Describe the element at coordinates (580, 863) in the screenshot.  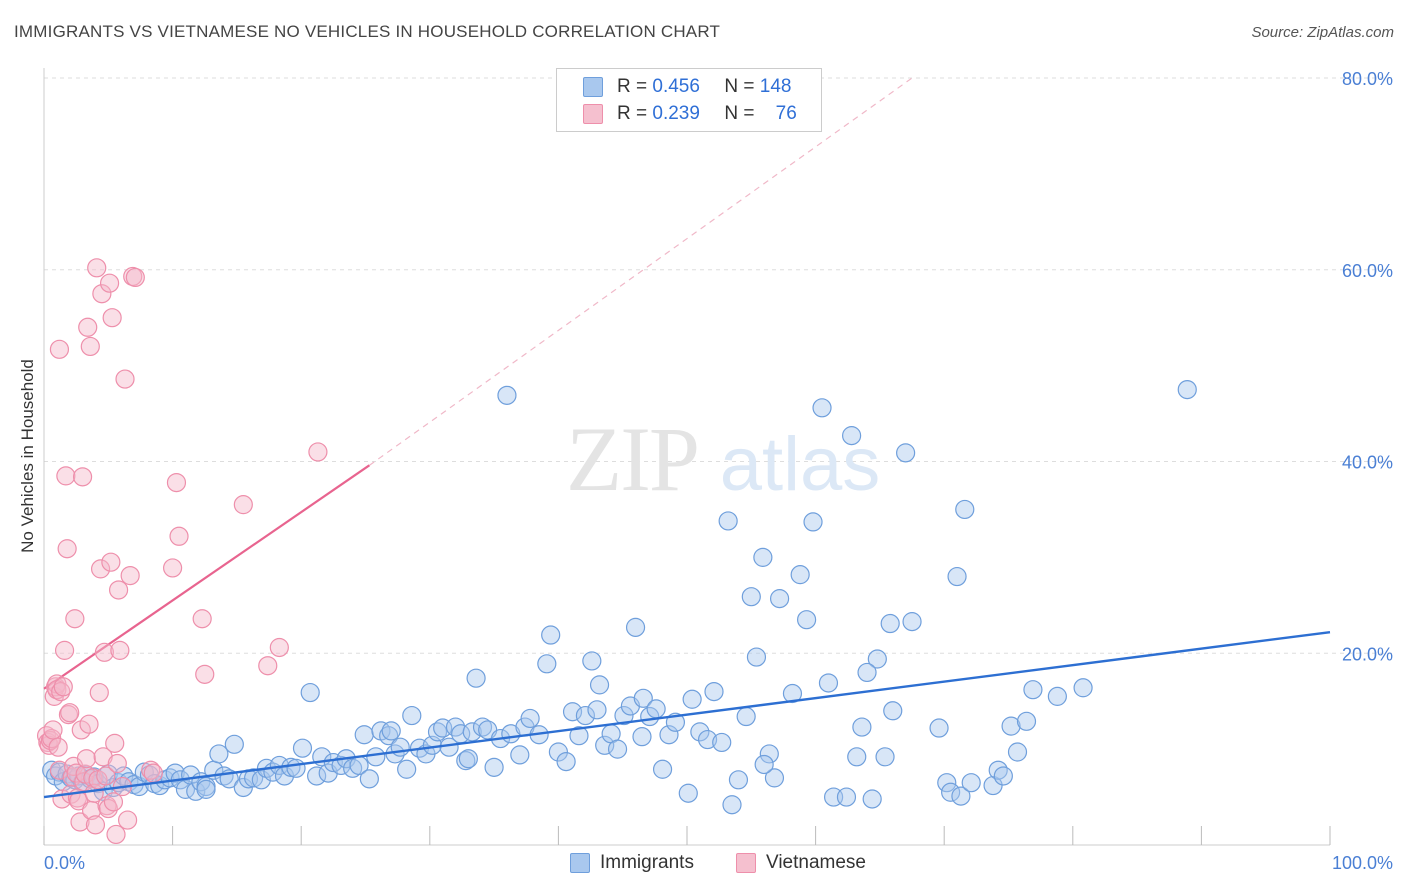
I see `immigrants-legend-swatch` at that location.